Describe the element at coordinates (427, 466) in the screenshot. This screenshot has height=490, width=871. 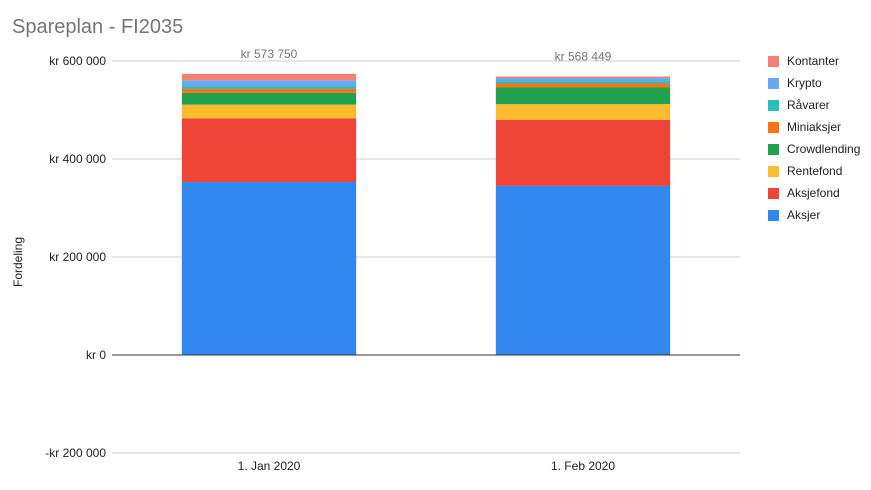
I see `x-axis-ticks: 1. Jan 2020 1. Feb 2020` at that location.